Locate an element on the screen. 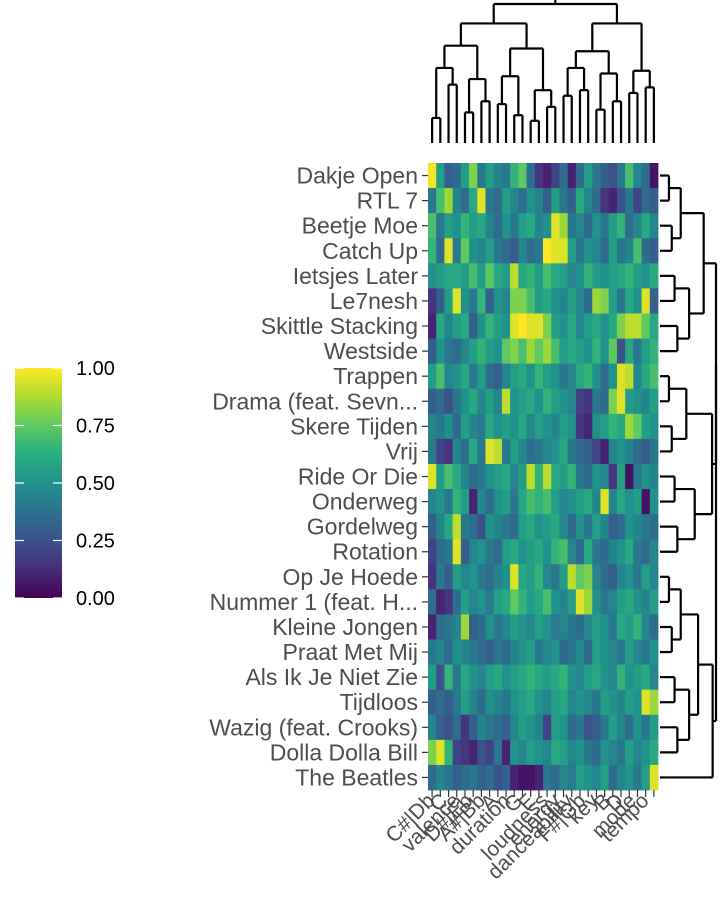  row-label: Ietsjes Later is located at coordinates (356, 276).